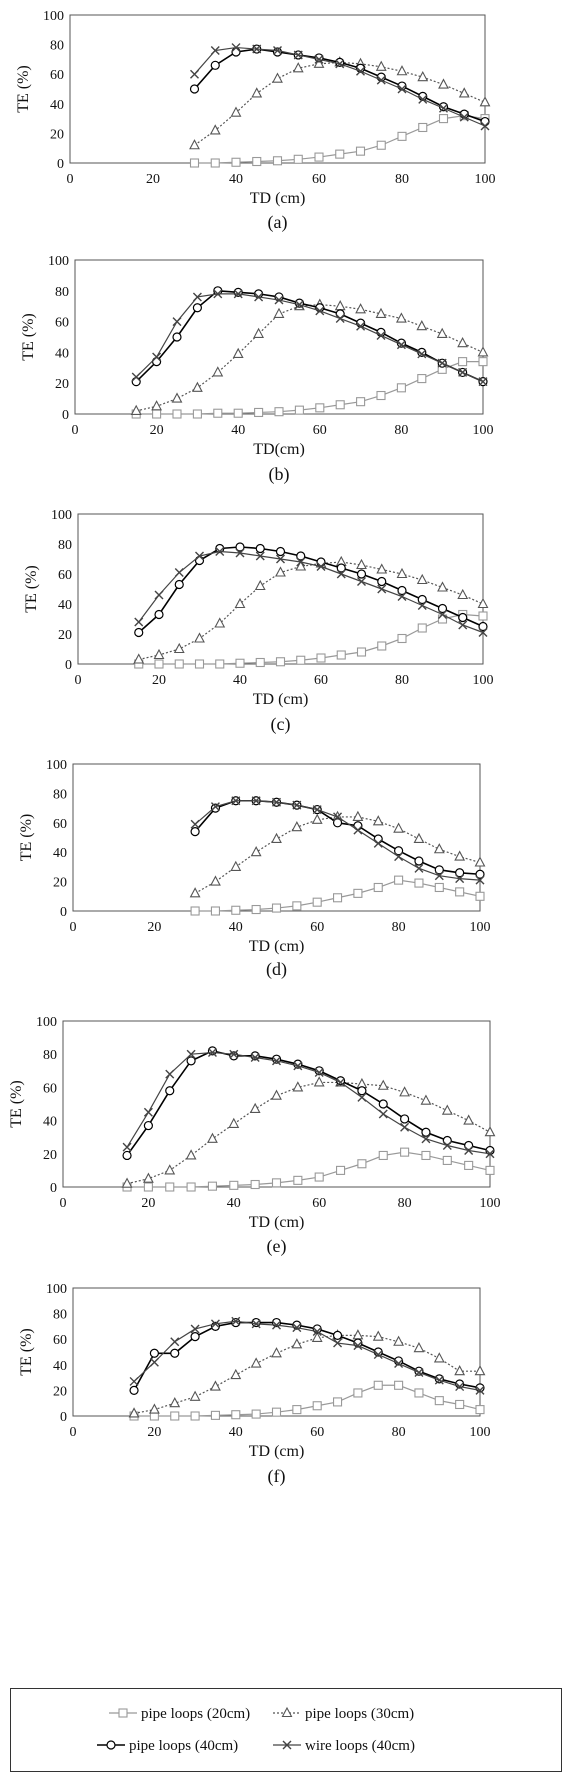 The width and height of the screenshot is (576, 1778). I want to click on chart-panel-4: 0 20 40 60 80 100 0 20 40 60 80 100 TD (cm) TE (%) (d), so click(254, 869).